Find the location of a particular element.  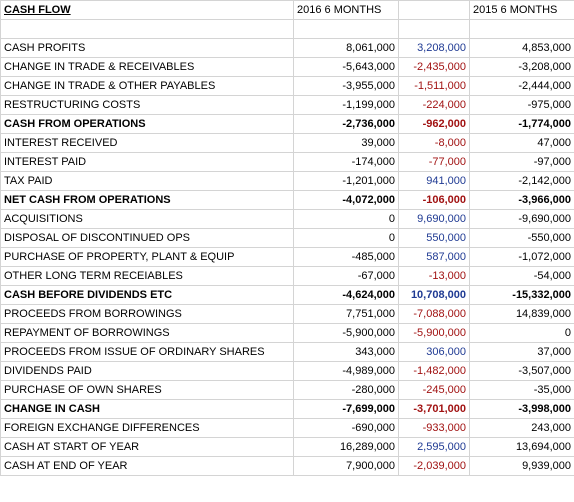

amount-cell: 7,900,000 is located at coordinates (346, 466).